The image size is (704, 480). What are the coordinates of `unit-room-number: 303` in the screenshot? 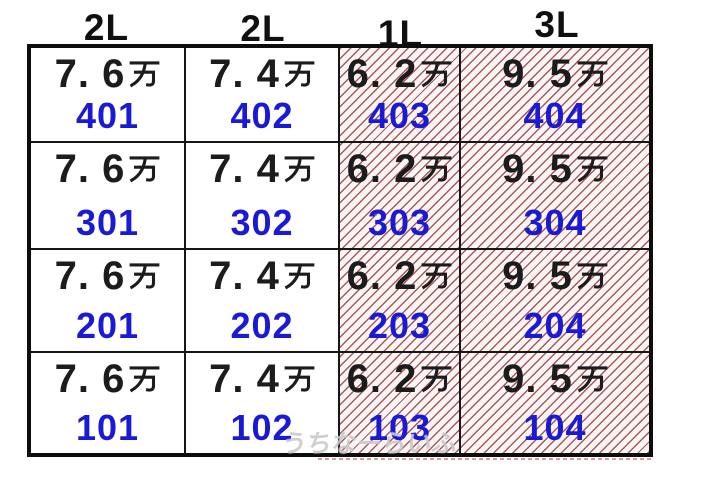 It's located at (399, 222).